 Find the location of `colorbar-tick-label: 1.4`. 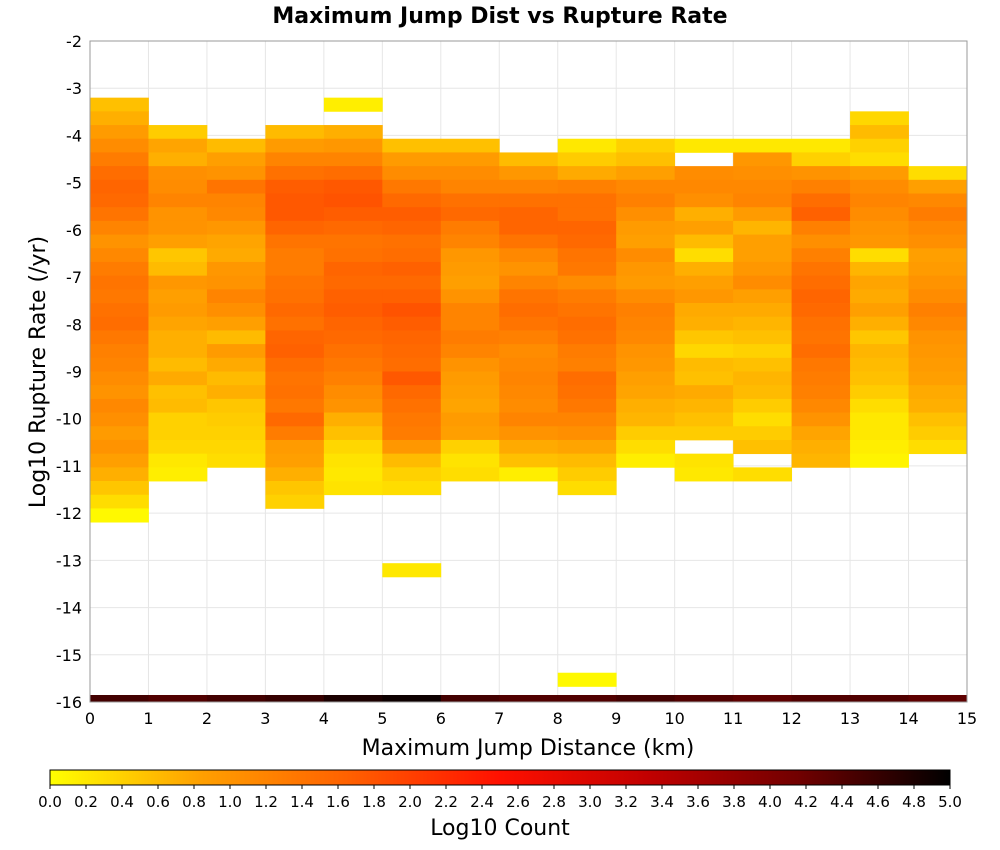

colorbar-tick-label: 1.4 is located at coordinates (302, 802).